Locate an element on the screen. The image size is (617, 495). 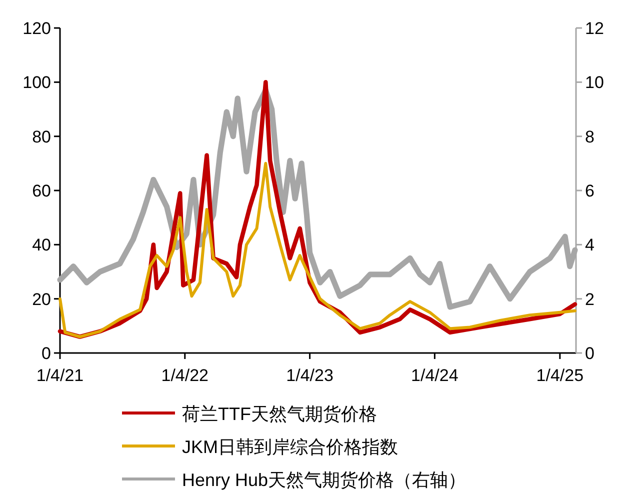
y-tick-label: 100 is located at coordinates (36, 82).